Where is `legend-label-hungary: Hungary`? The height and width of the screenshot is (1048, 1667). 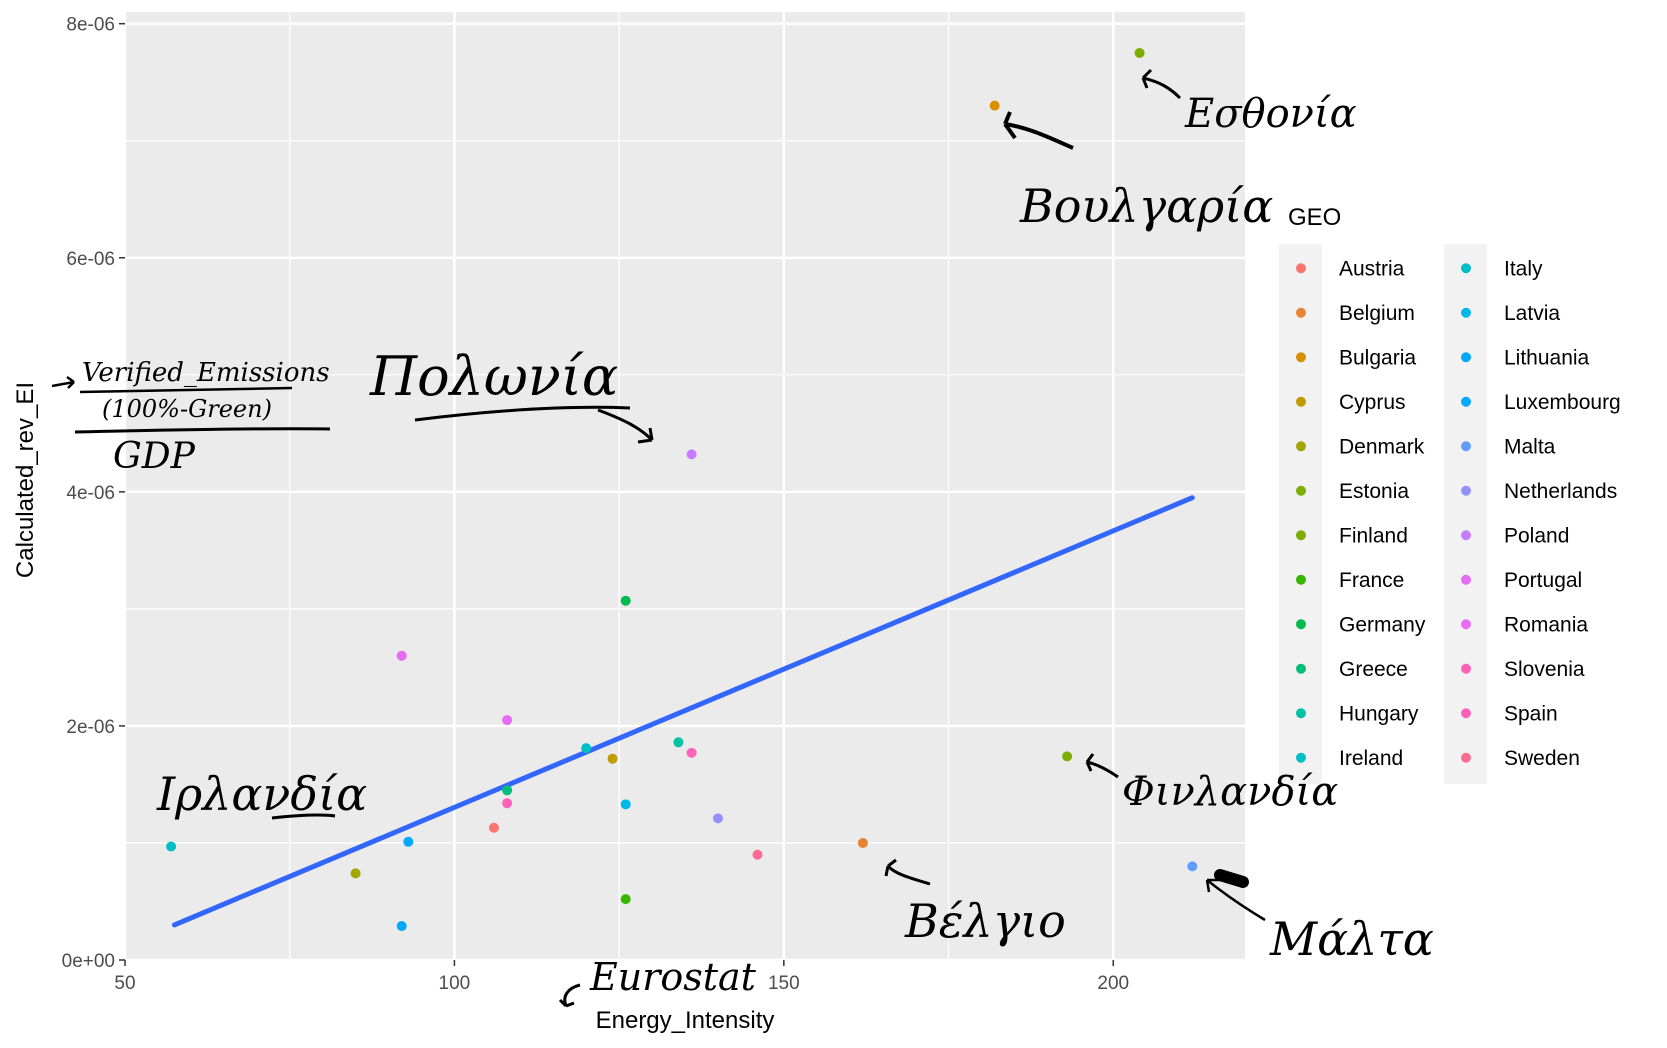 legend-label-hungary: Hungary is located at coordinates (1379, 713).